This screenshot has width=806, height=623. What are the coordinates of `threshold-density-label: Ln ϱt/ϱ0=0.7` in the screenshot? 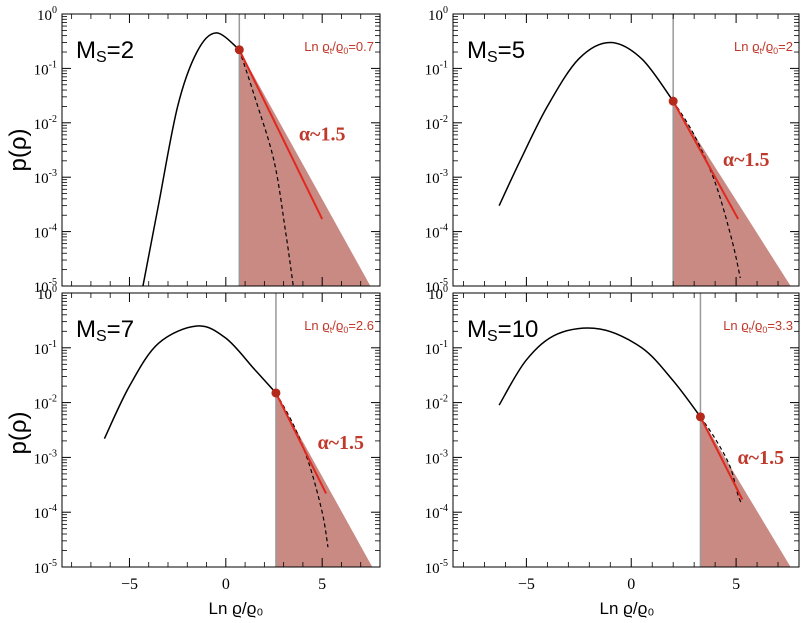 It's located at (339, 47).